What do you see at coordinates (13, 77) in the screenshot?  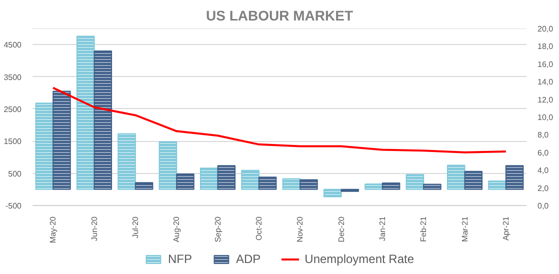 I see `y-tick-label: 3500` at bounding box center [13, 77].